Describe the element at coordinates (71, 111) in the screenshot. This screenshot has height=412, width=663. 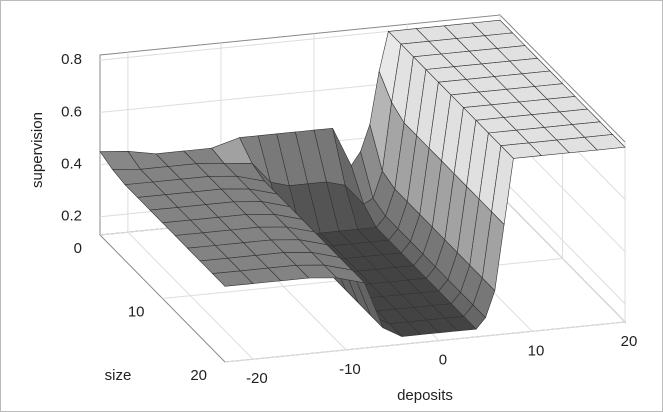
I see `z-tick-label: 0.6` at that location.